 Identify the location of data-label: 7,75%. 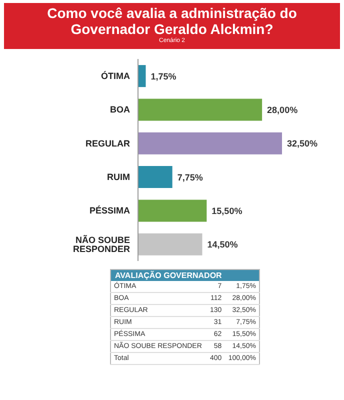
(190, 177).